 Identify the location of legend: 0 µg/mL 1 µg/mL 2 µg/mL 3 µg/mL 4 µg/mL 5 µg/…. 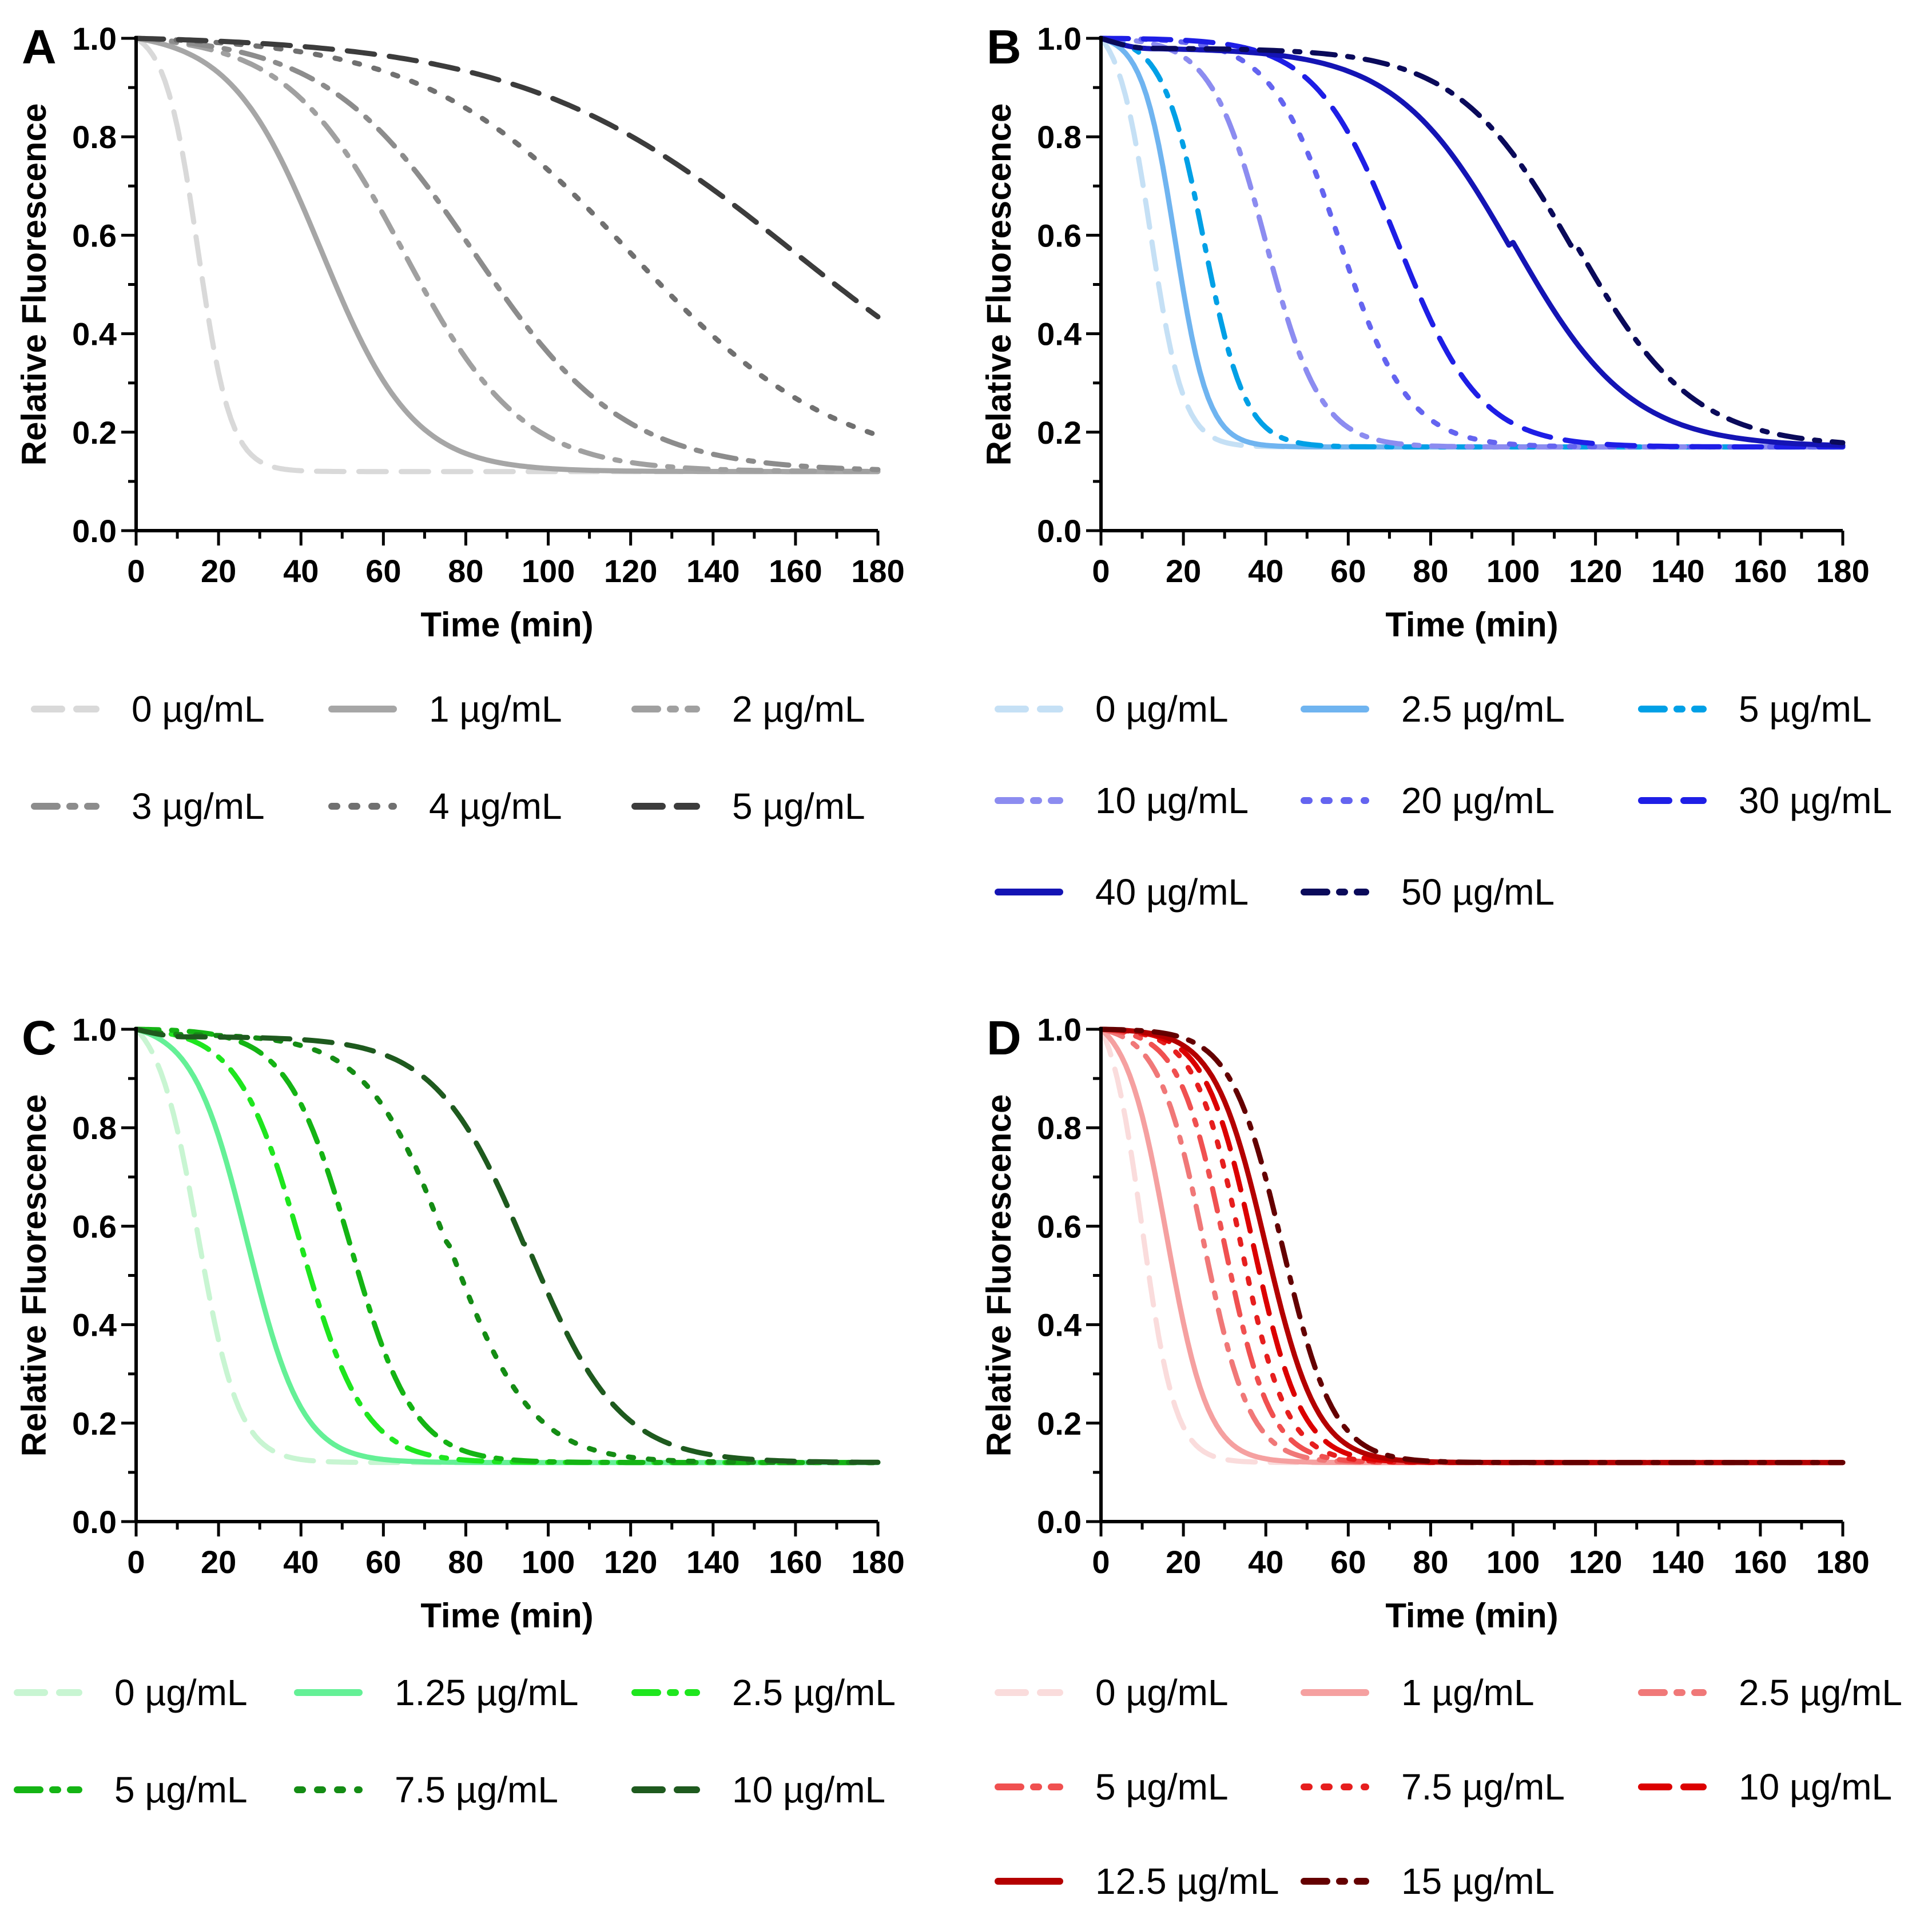
(448, 757).